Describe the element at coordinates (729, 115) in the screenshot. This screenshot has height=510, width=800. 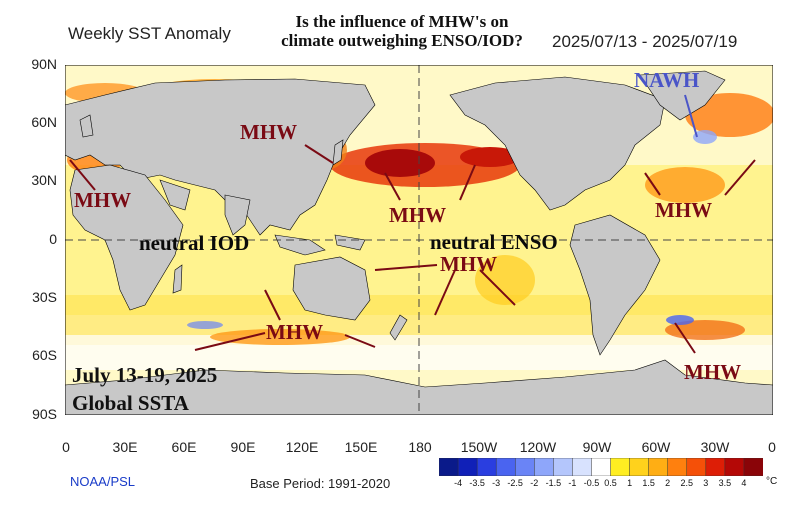
I see `north-atlantic-warm` at that location.